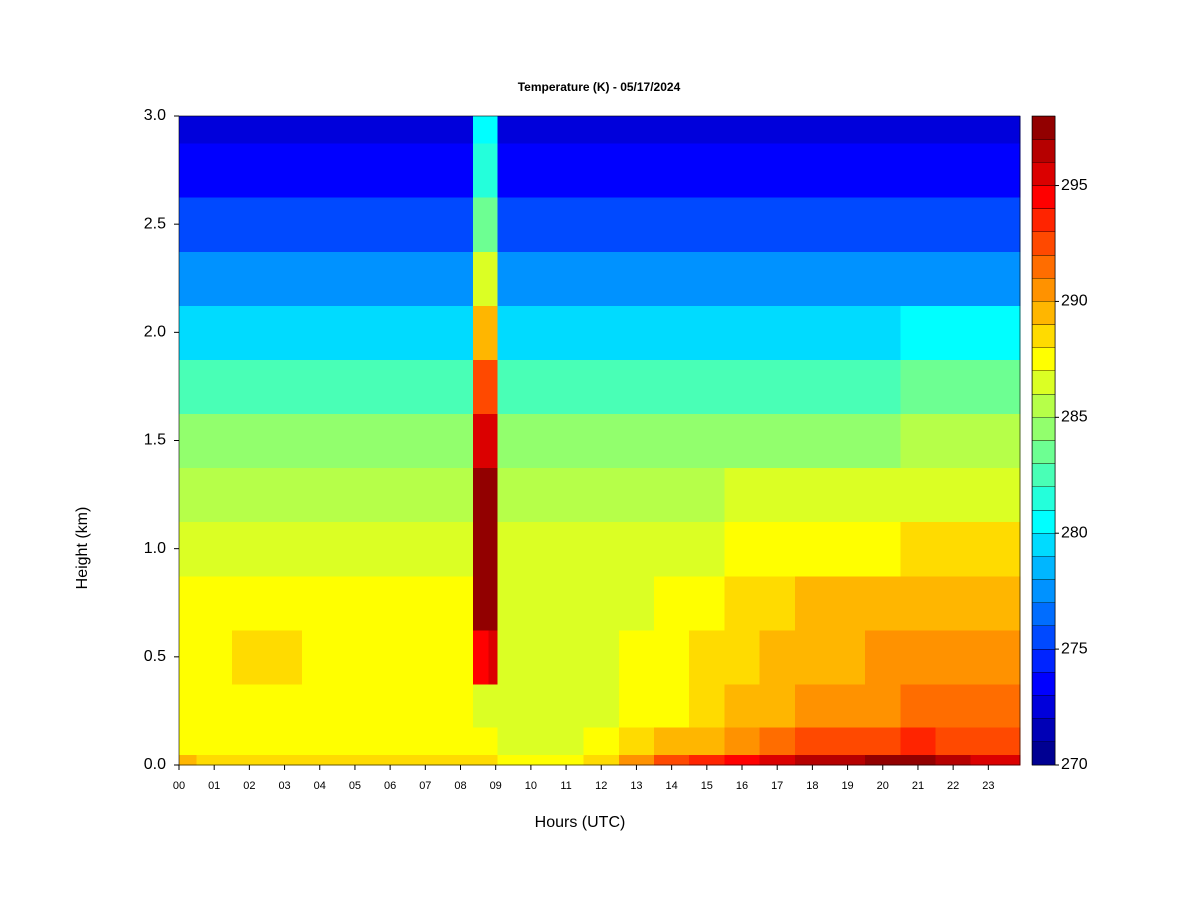 This screenshot has height=900, width=1200. Describe the element at coordinates (82, 548) in the screenshot. I see `y-axis-label: Height (km)` at that location.